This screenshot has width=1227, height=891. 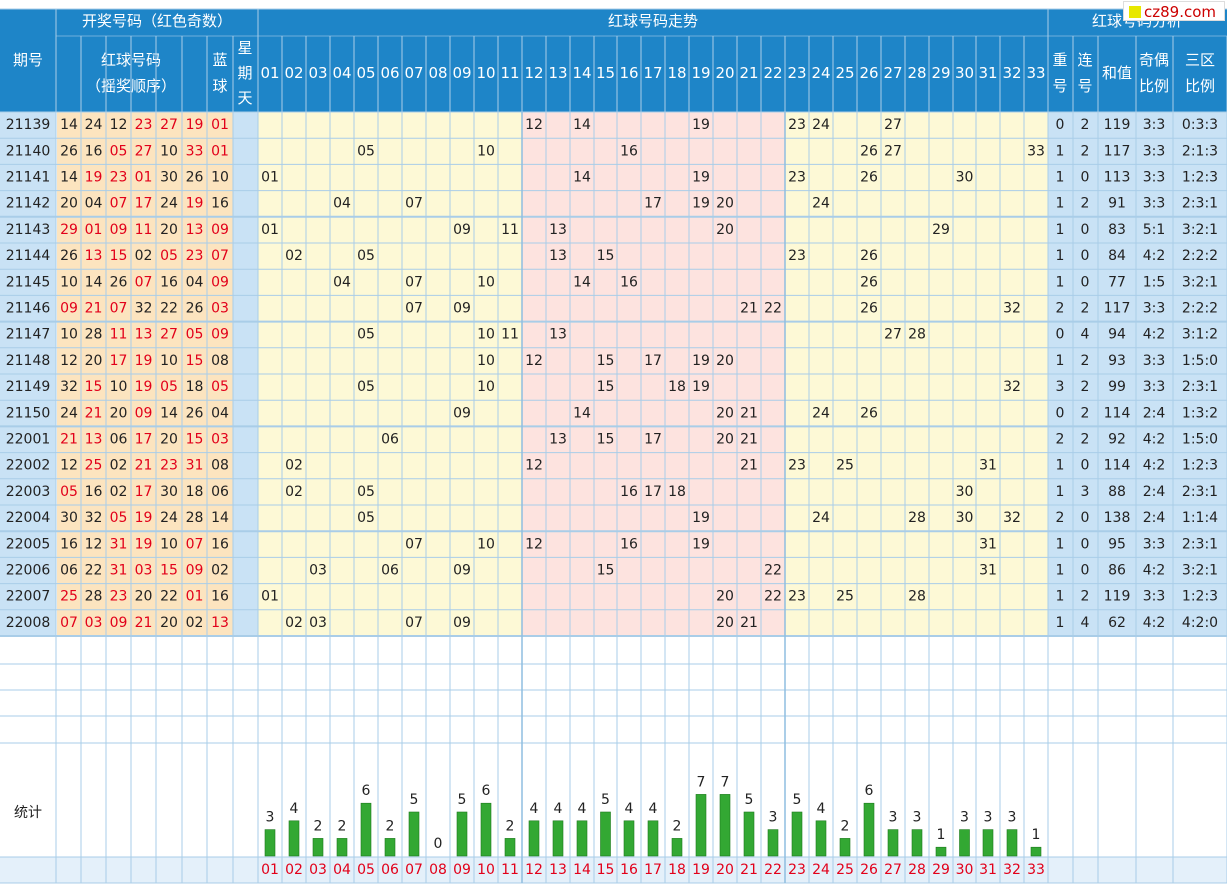 I want to click on trend-hit-cell: 27, so click(x=893, y=125).